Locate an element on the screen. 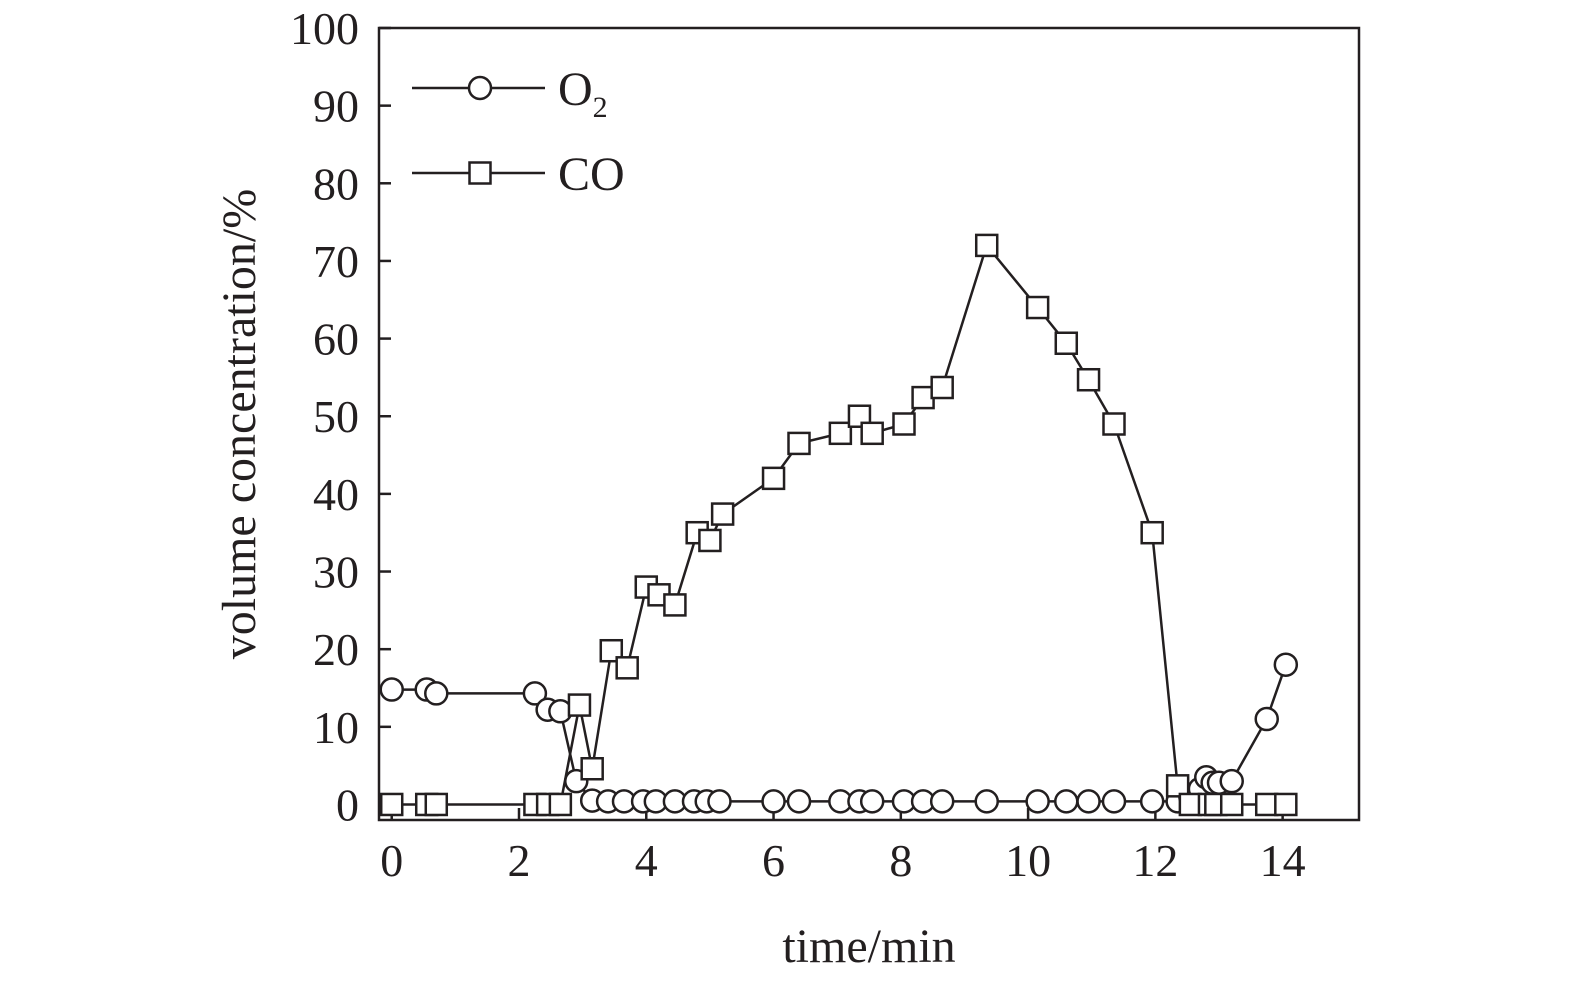 The height and width of the screenshot is (984, 1575). x-tick-label: 0 is located at coordinates (391, 860).